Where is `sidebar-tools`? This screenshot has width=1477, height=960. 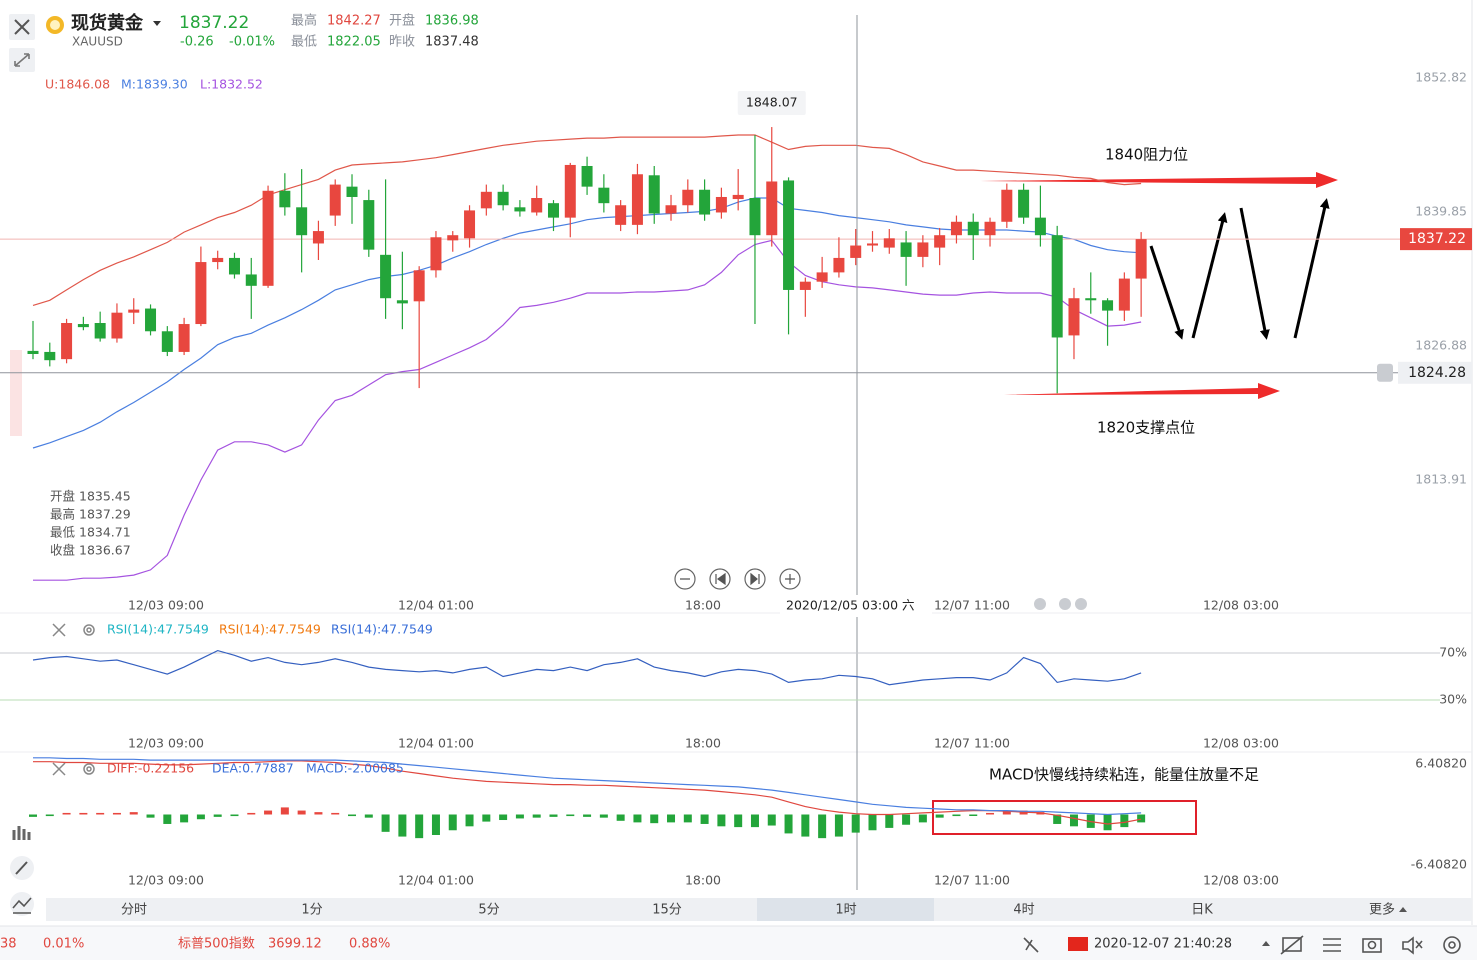
sidebar-tools is located at coordinates (22, 871).